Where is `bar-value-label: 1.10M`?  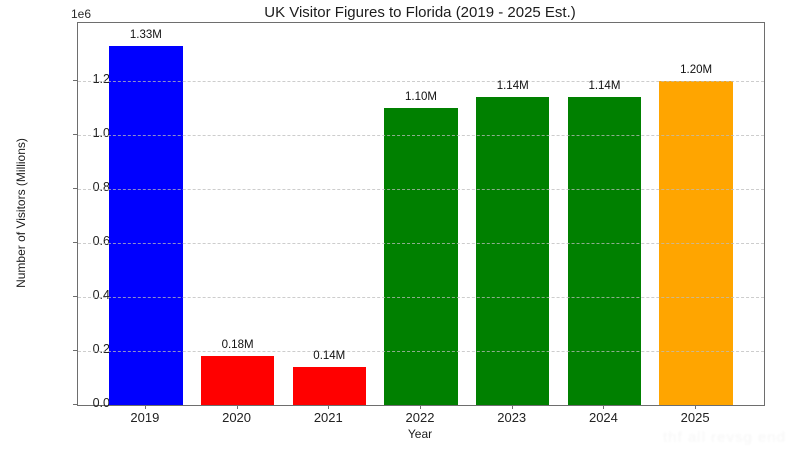 bar-value-label: 1.10M is located at coordinates (421, 97).